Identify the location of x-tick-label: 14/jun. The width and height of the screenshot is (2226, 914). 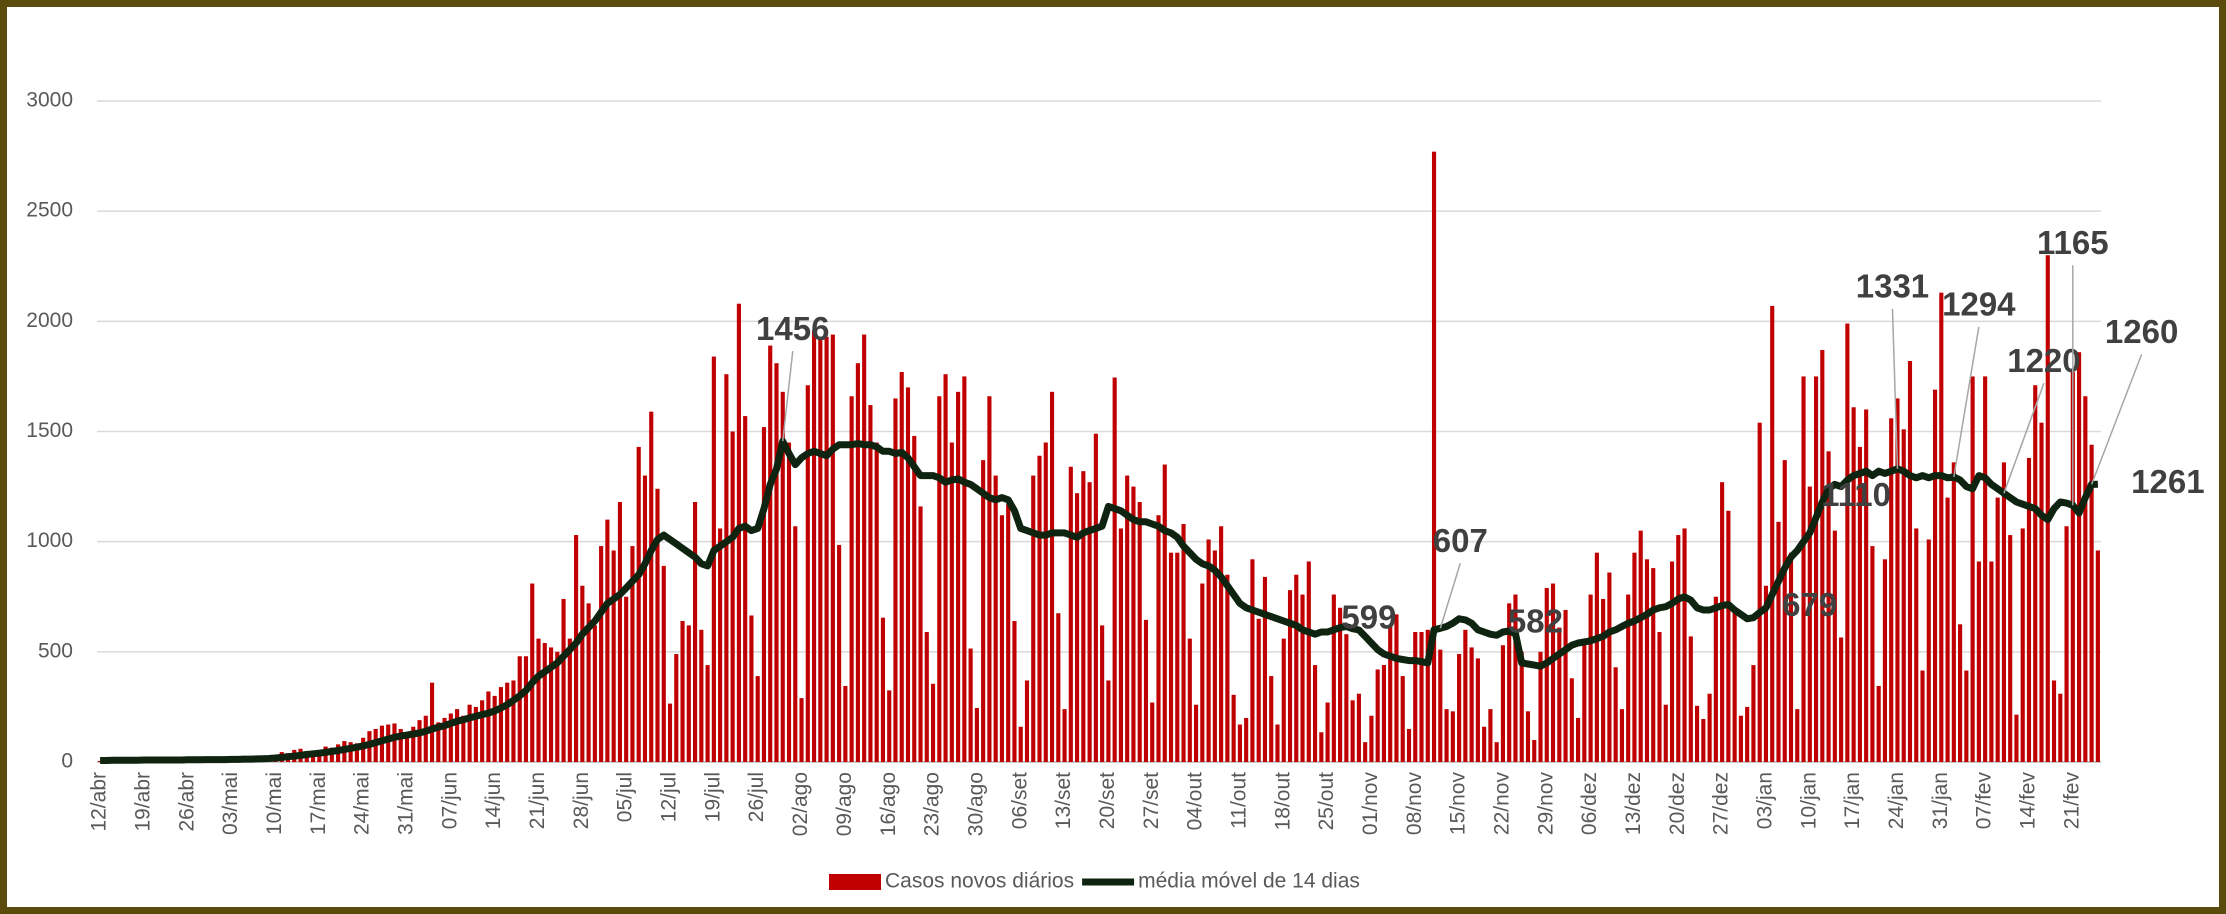
(493, 800).